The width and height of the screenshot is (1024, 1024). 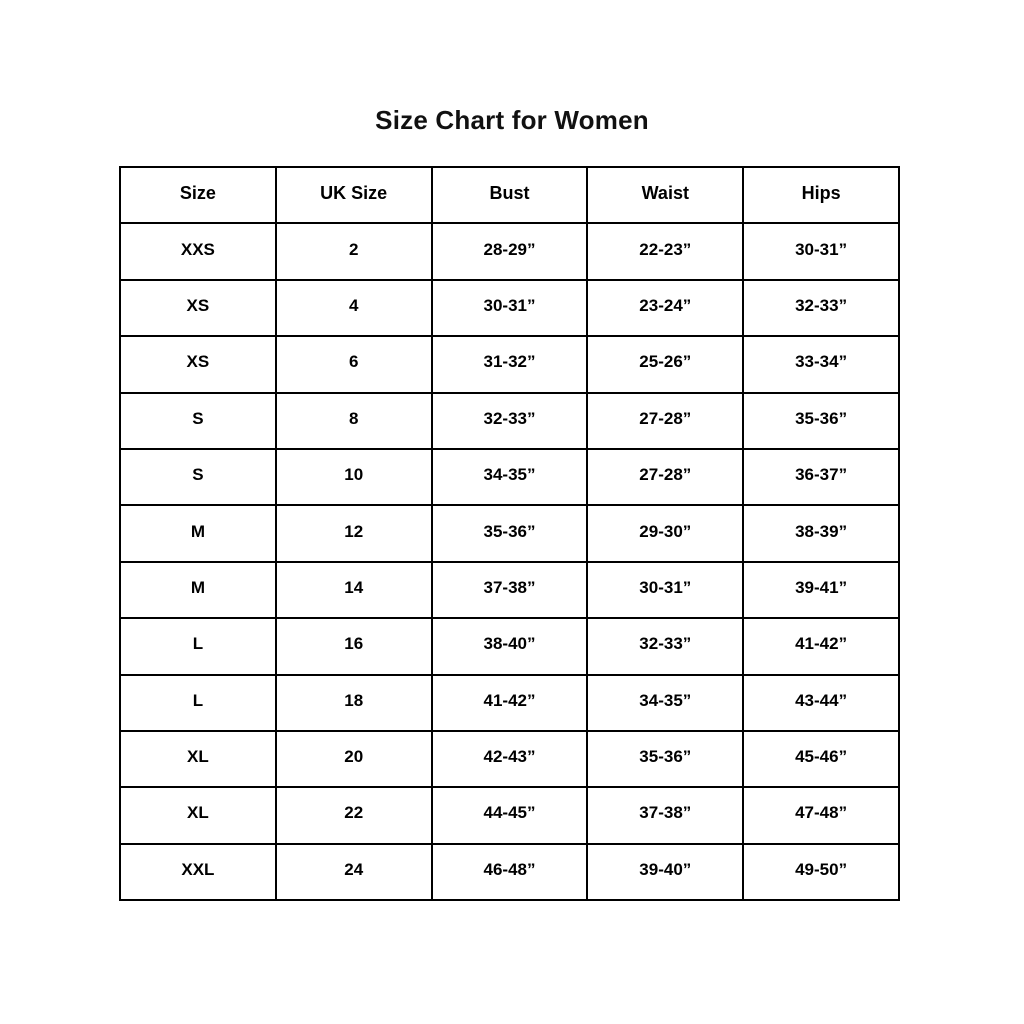 I want to click on cell-uk-size: 2, so click(x=353, y=251).